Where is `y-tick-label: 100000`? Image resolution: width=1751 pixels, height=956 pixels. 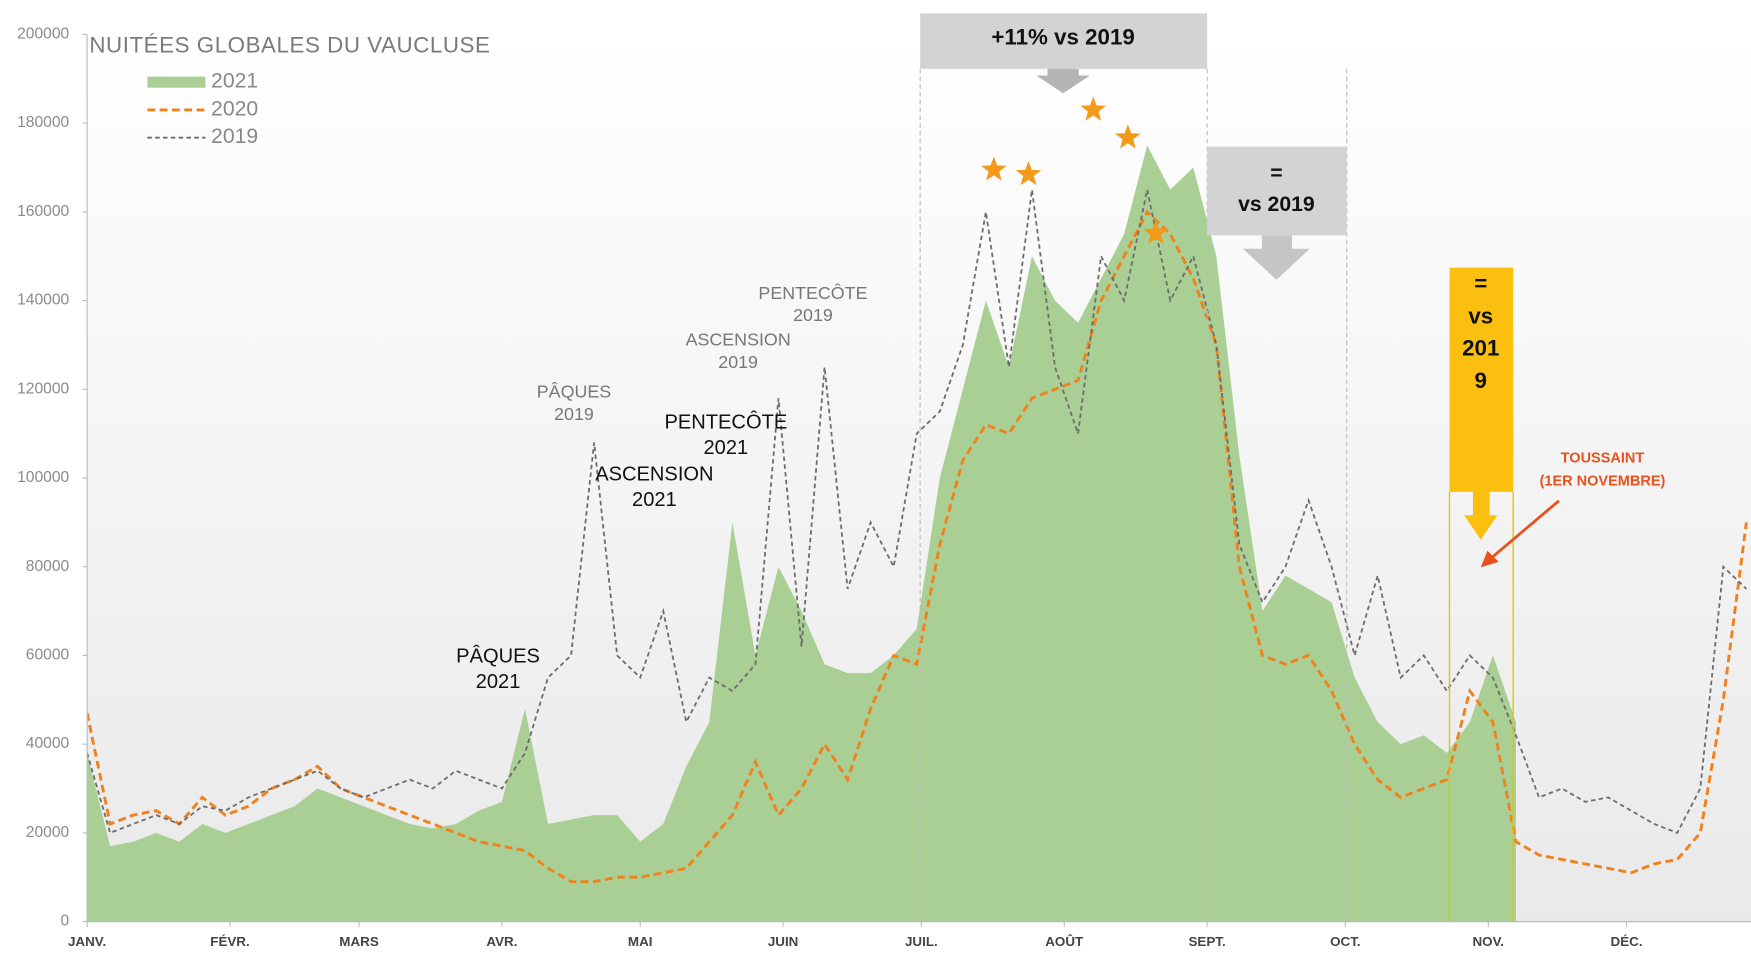
y-tick-label: 100000 is located at coordinates (43, 477).